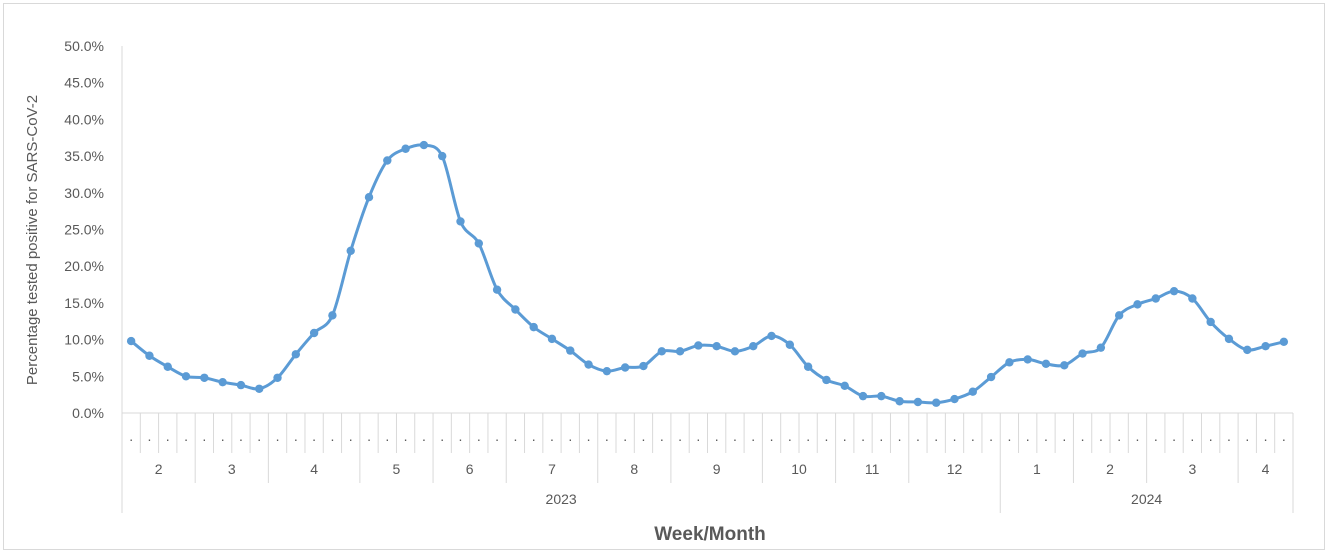 The width and height of the screenshot is (1330, 554). I want to click on x-axis-title: Week/Month, so click(710, 534).